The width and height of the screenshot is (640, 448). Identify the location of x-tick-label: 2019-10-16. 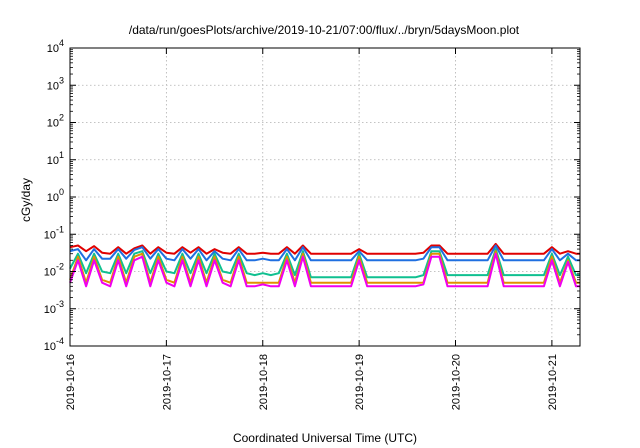
(71, 382).